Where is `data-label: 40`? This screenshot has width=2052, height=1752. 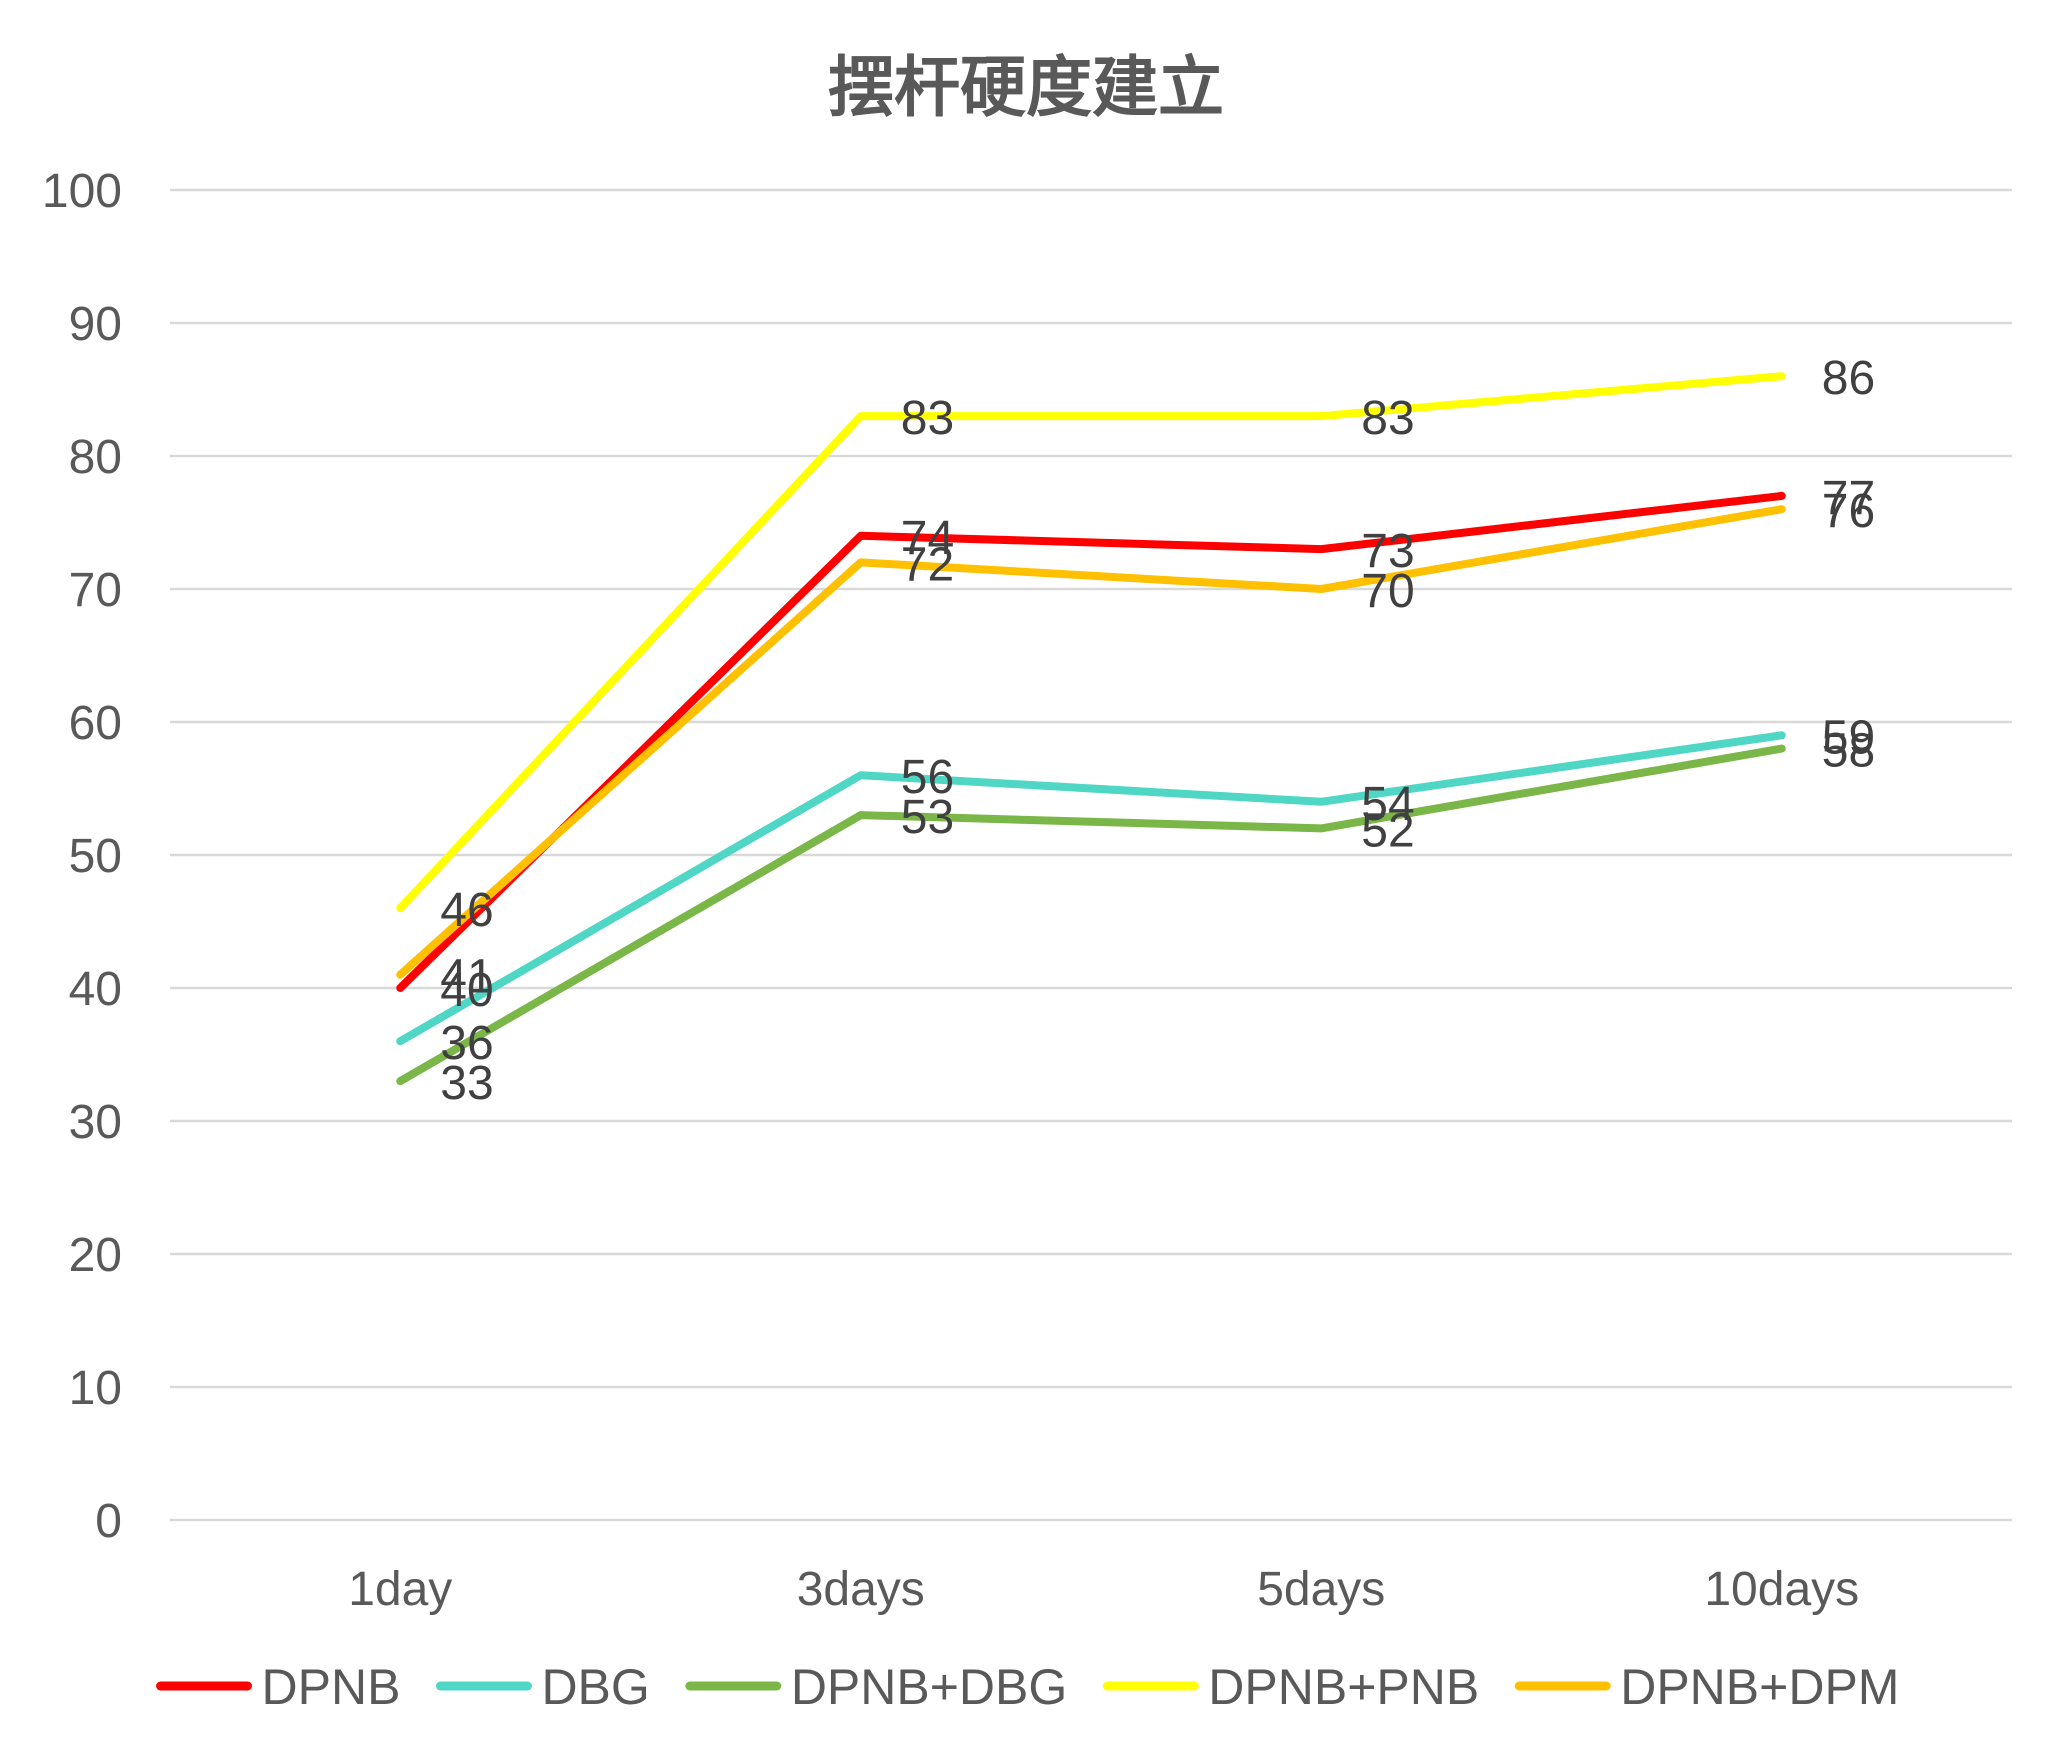
data-label: 40 is located at coordinates (466, 990).